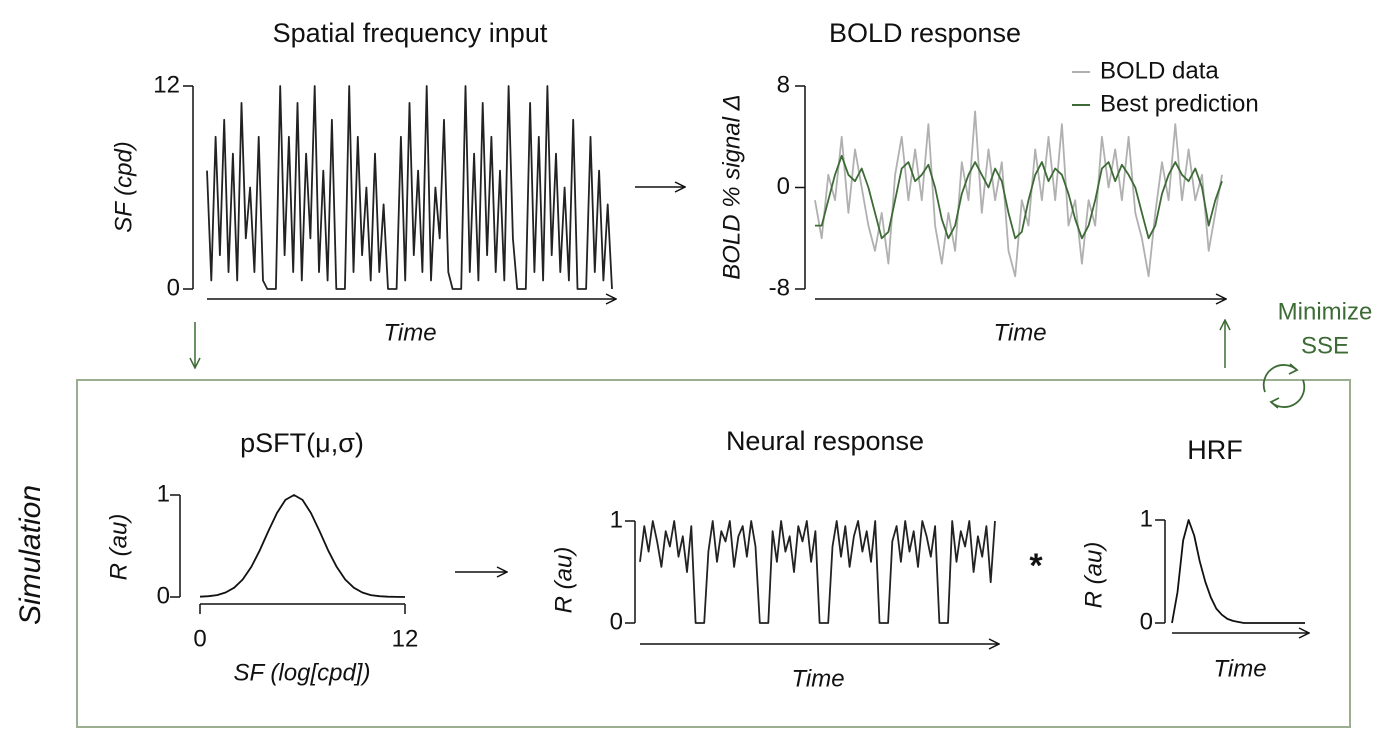  Describe the element at coordinates (199, 638) in the screenshot. I see `x-tick-label: 0` at that location.